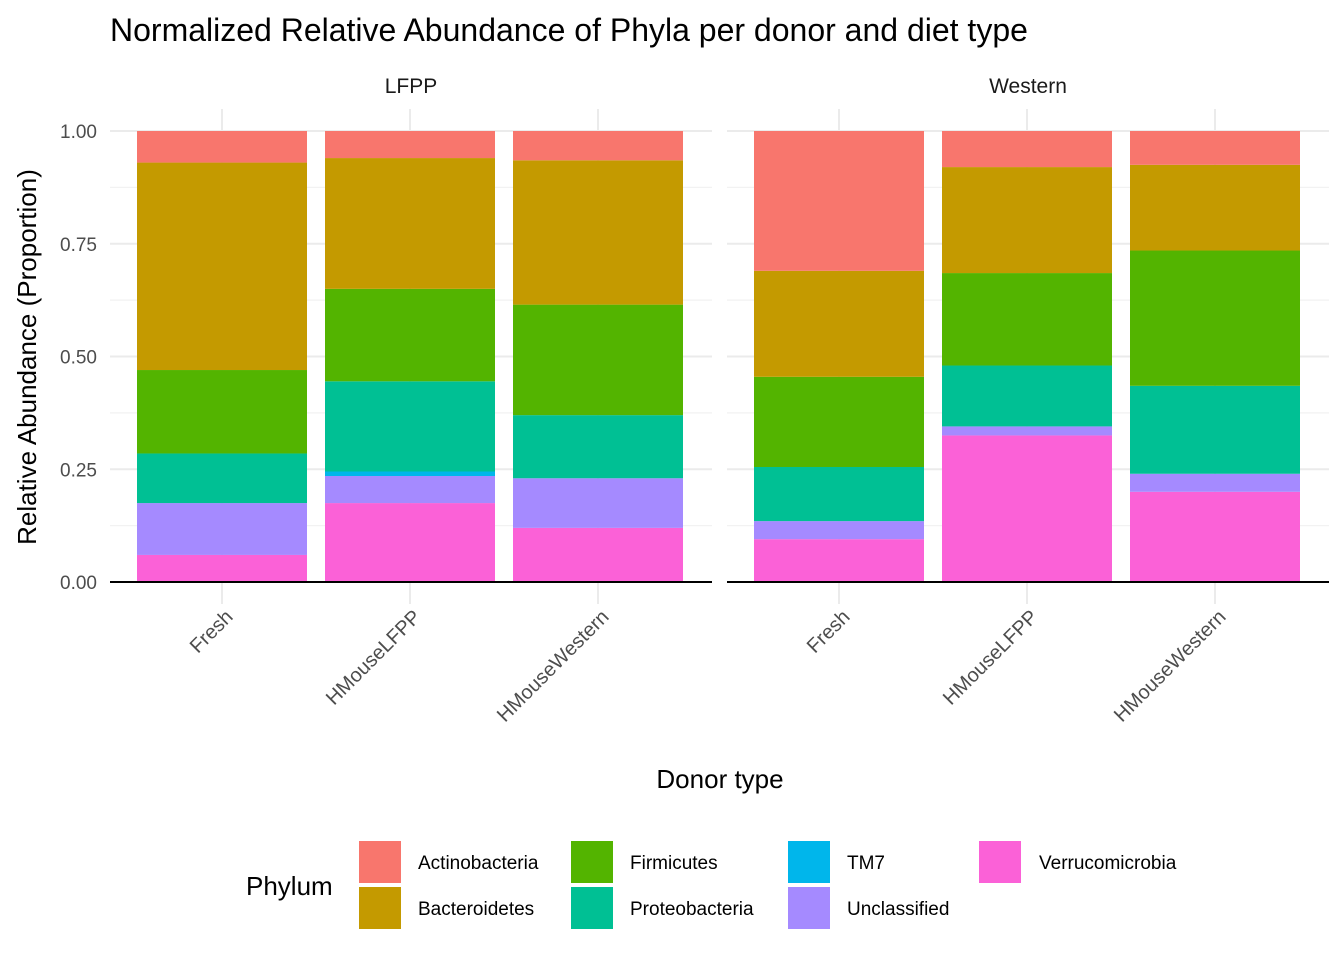 Image resolution: width=1344 pixels, height=960 pixels. What do you see at coordinates (410, 474) in the screenshot?
I see `bar-segment-tm7` at bounding box center [410, 474].